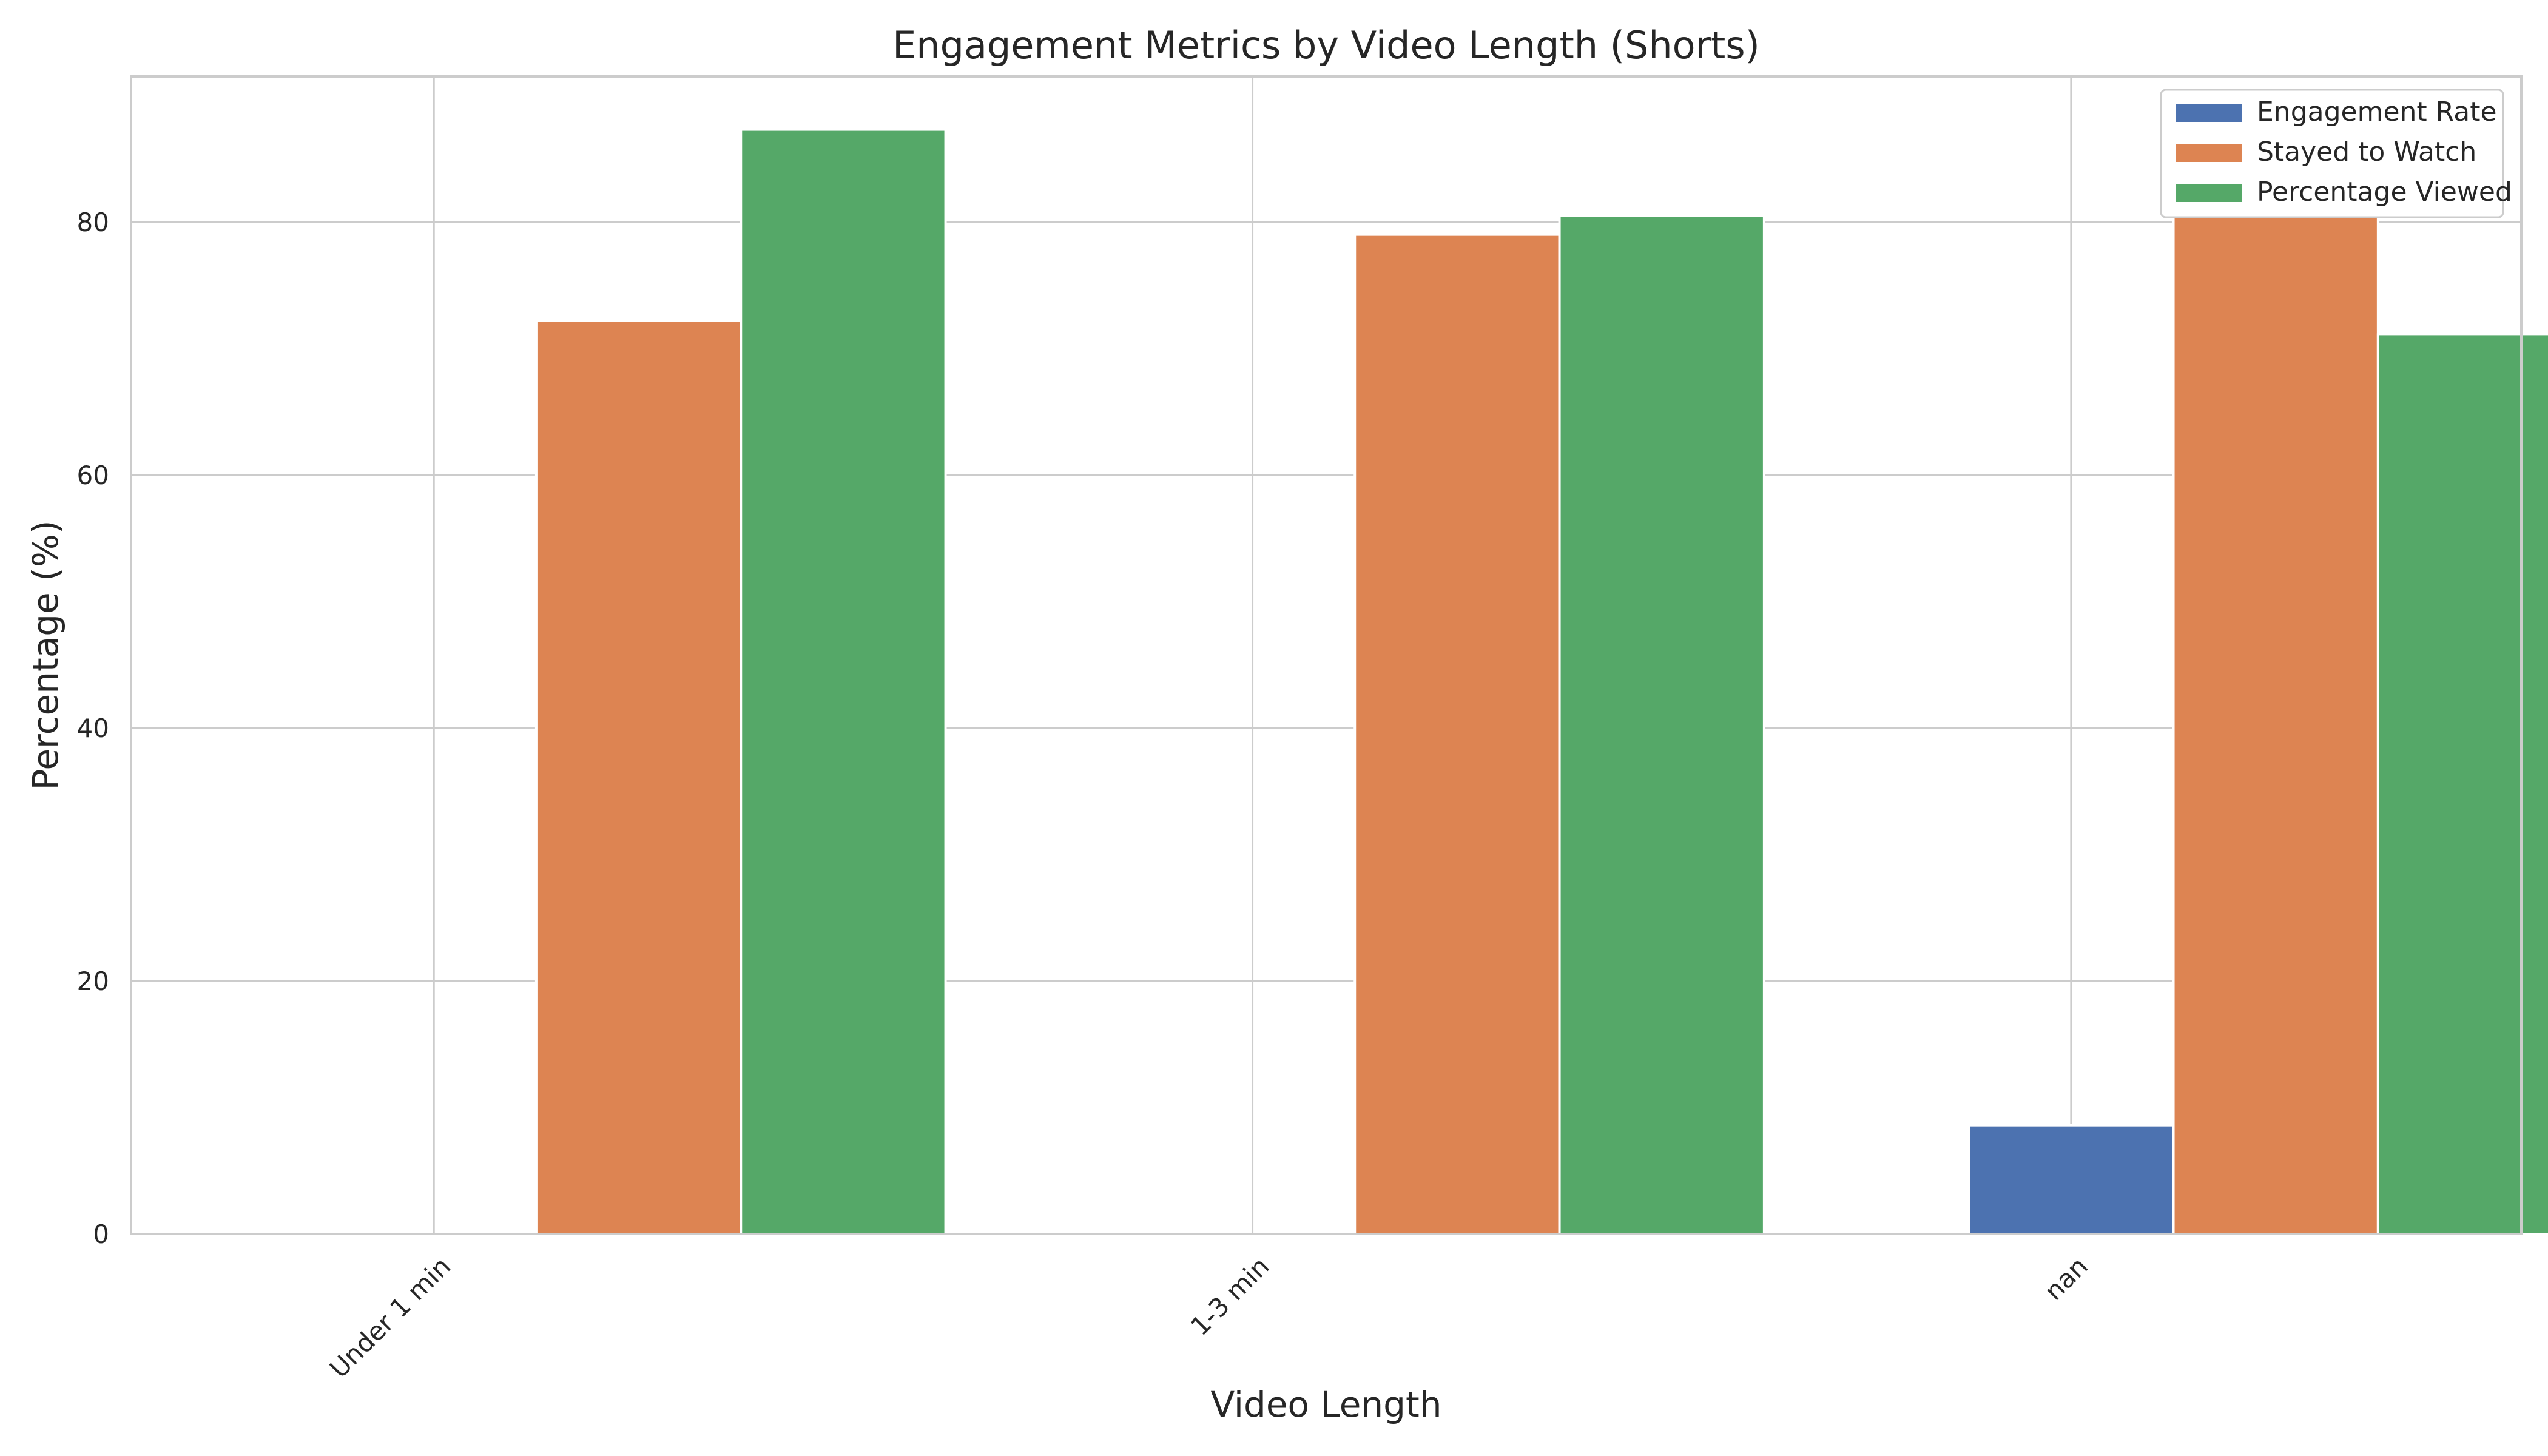 The width and height of the screenshot is (2548, 1456). I want to click on x-tick-label: Under 1 min, so click(390, 1317).